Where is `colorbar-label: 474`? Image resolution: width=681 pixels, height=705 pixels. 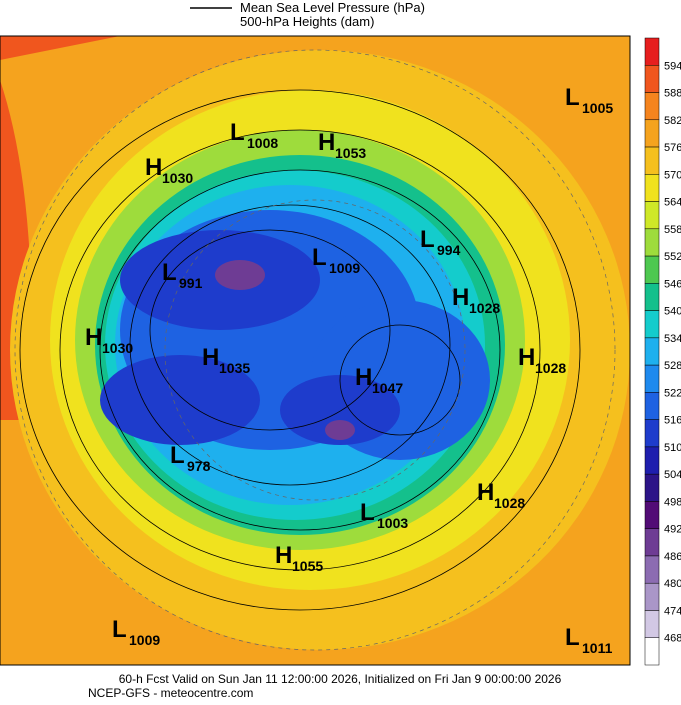 colorbar-label: 474 is located at coordinates (672, 611).